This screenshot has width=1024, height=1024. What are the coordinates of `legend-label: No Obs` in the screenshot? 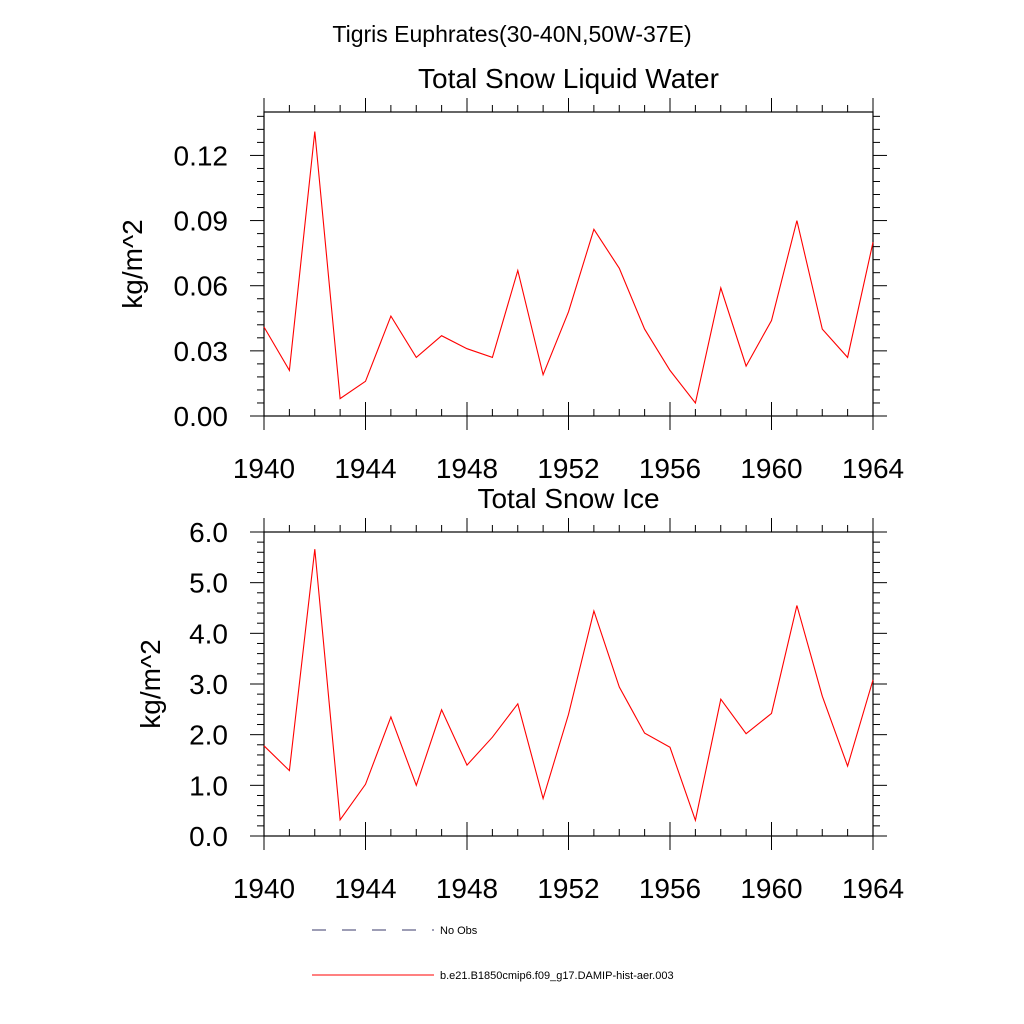 It's located at (459, 931).